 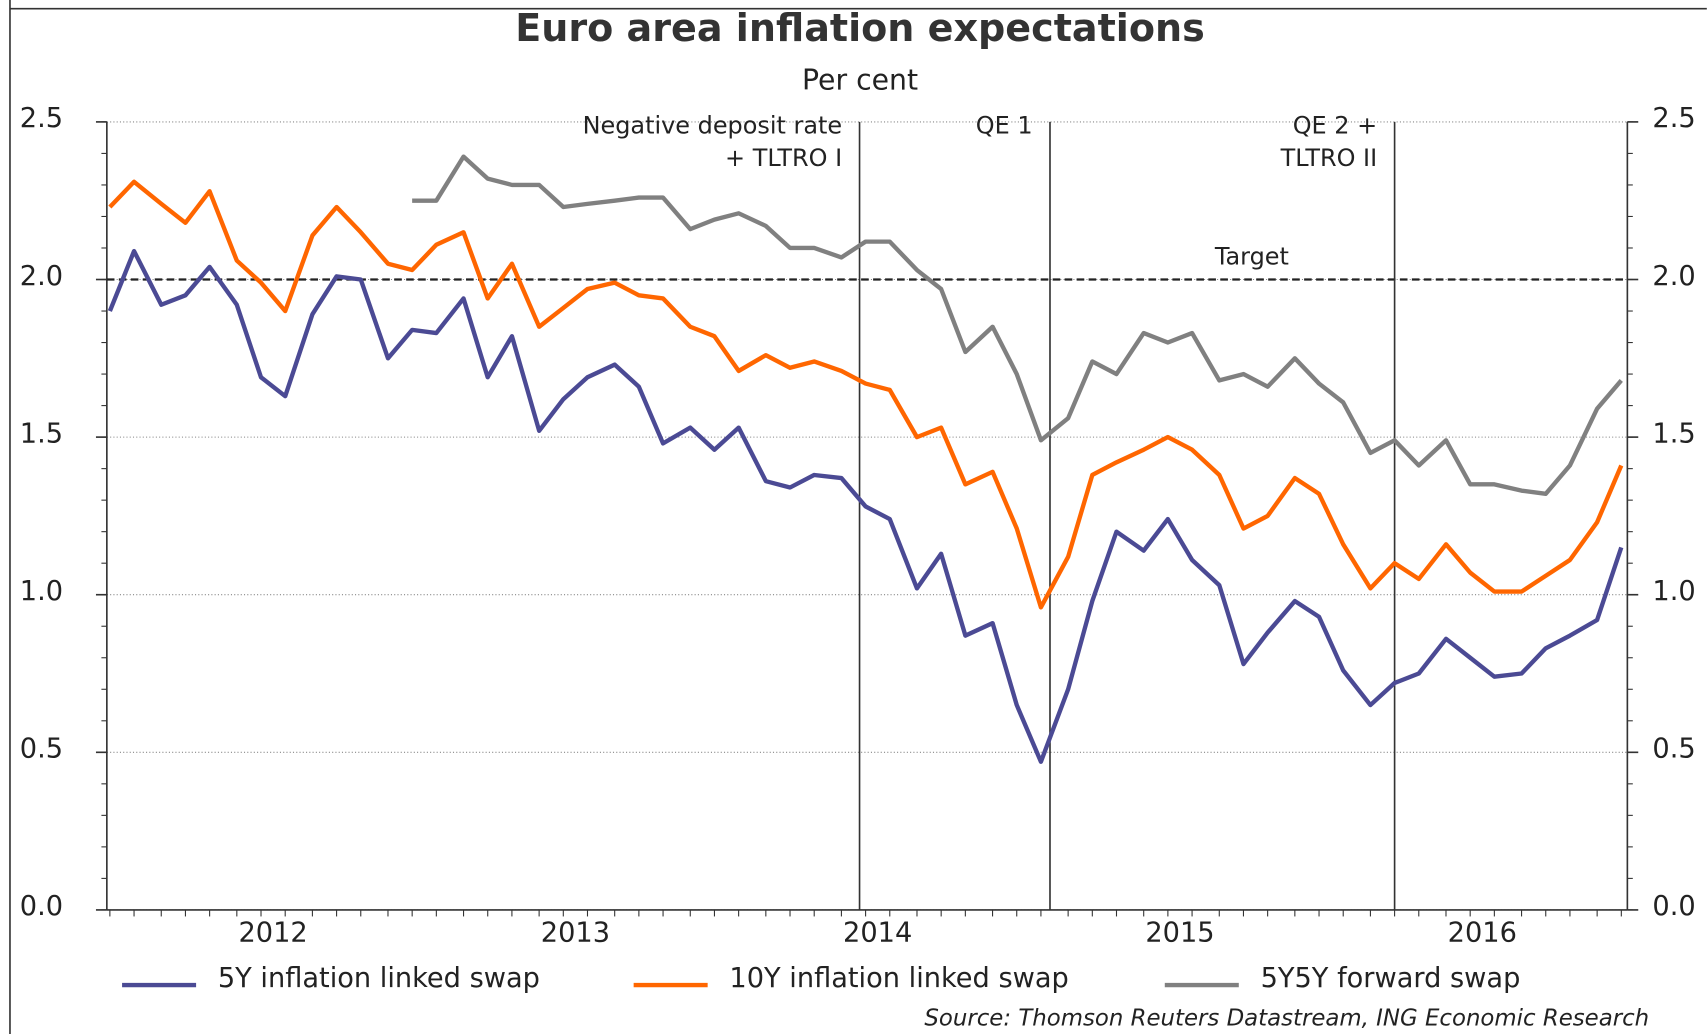 What do you see at coordinates (783, 158) in the screenshot?
I see `event-label: + TLTRO I` at bounding box center [783, 158].